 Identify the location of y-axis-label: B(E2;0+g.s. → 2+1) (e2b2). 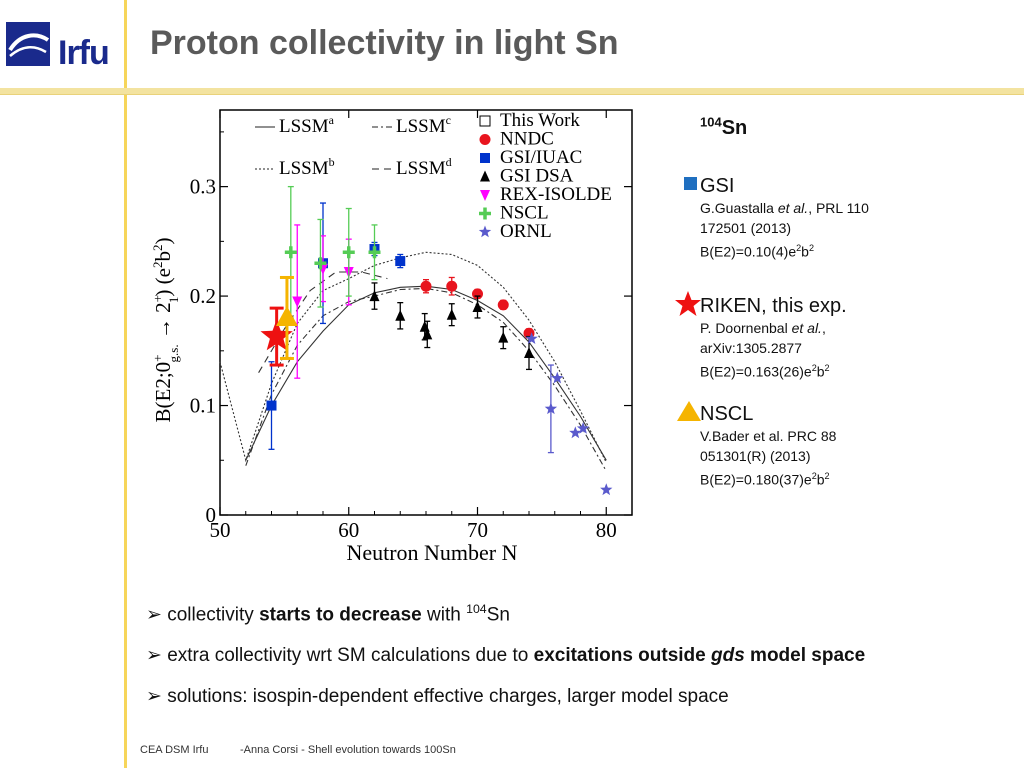
(165, 330).